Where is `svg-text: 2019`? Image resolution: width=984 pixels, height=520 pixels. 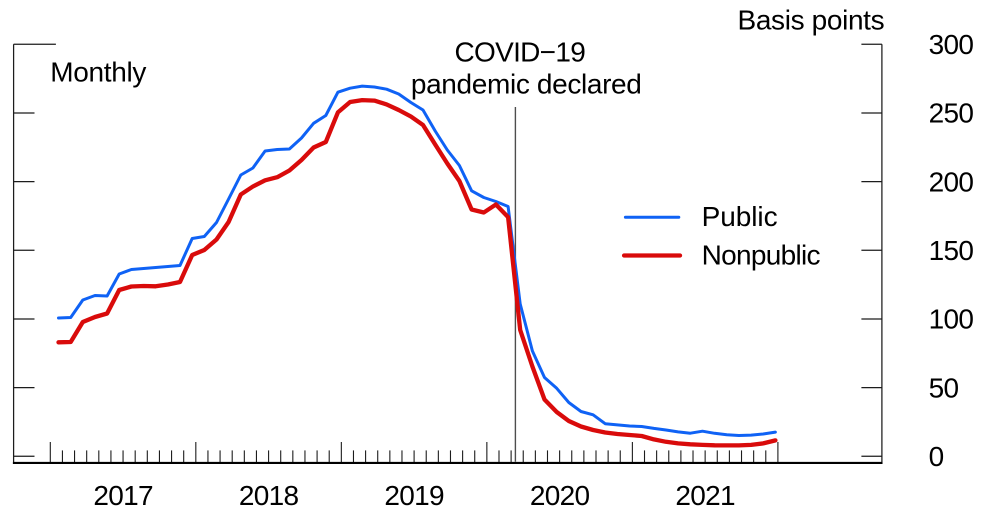 svg-text: 2019 is located at coordinates (414, 495).